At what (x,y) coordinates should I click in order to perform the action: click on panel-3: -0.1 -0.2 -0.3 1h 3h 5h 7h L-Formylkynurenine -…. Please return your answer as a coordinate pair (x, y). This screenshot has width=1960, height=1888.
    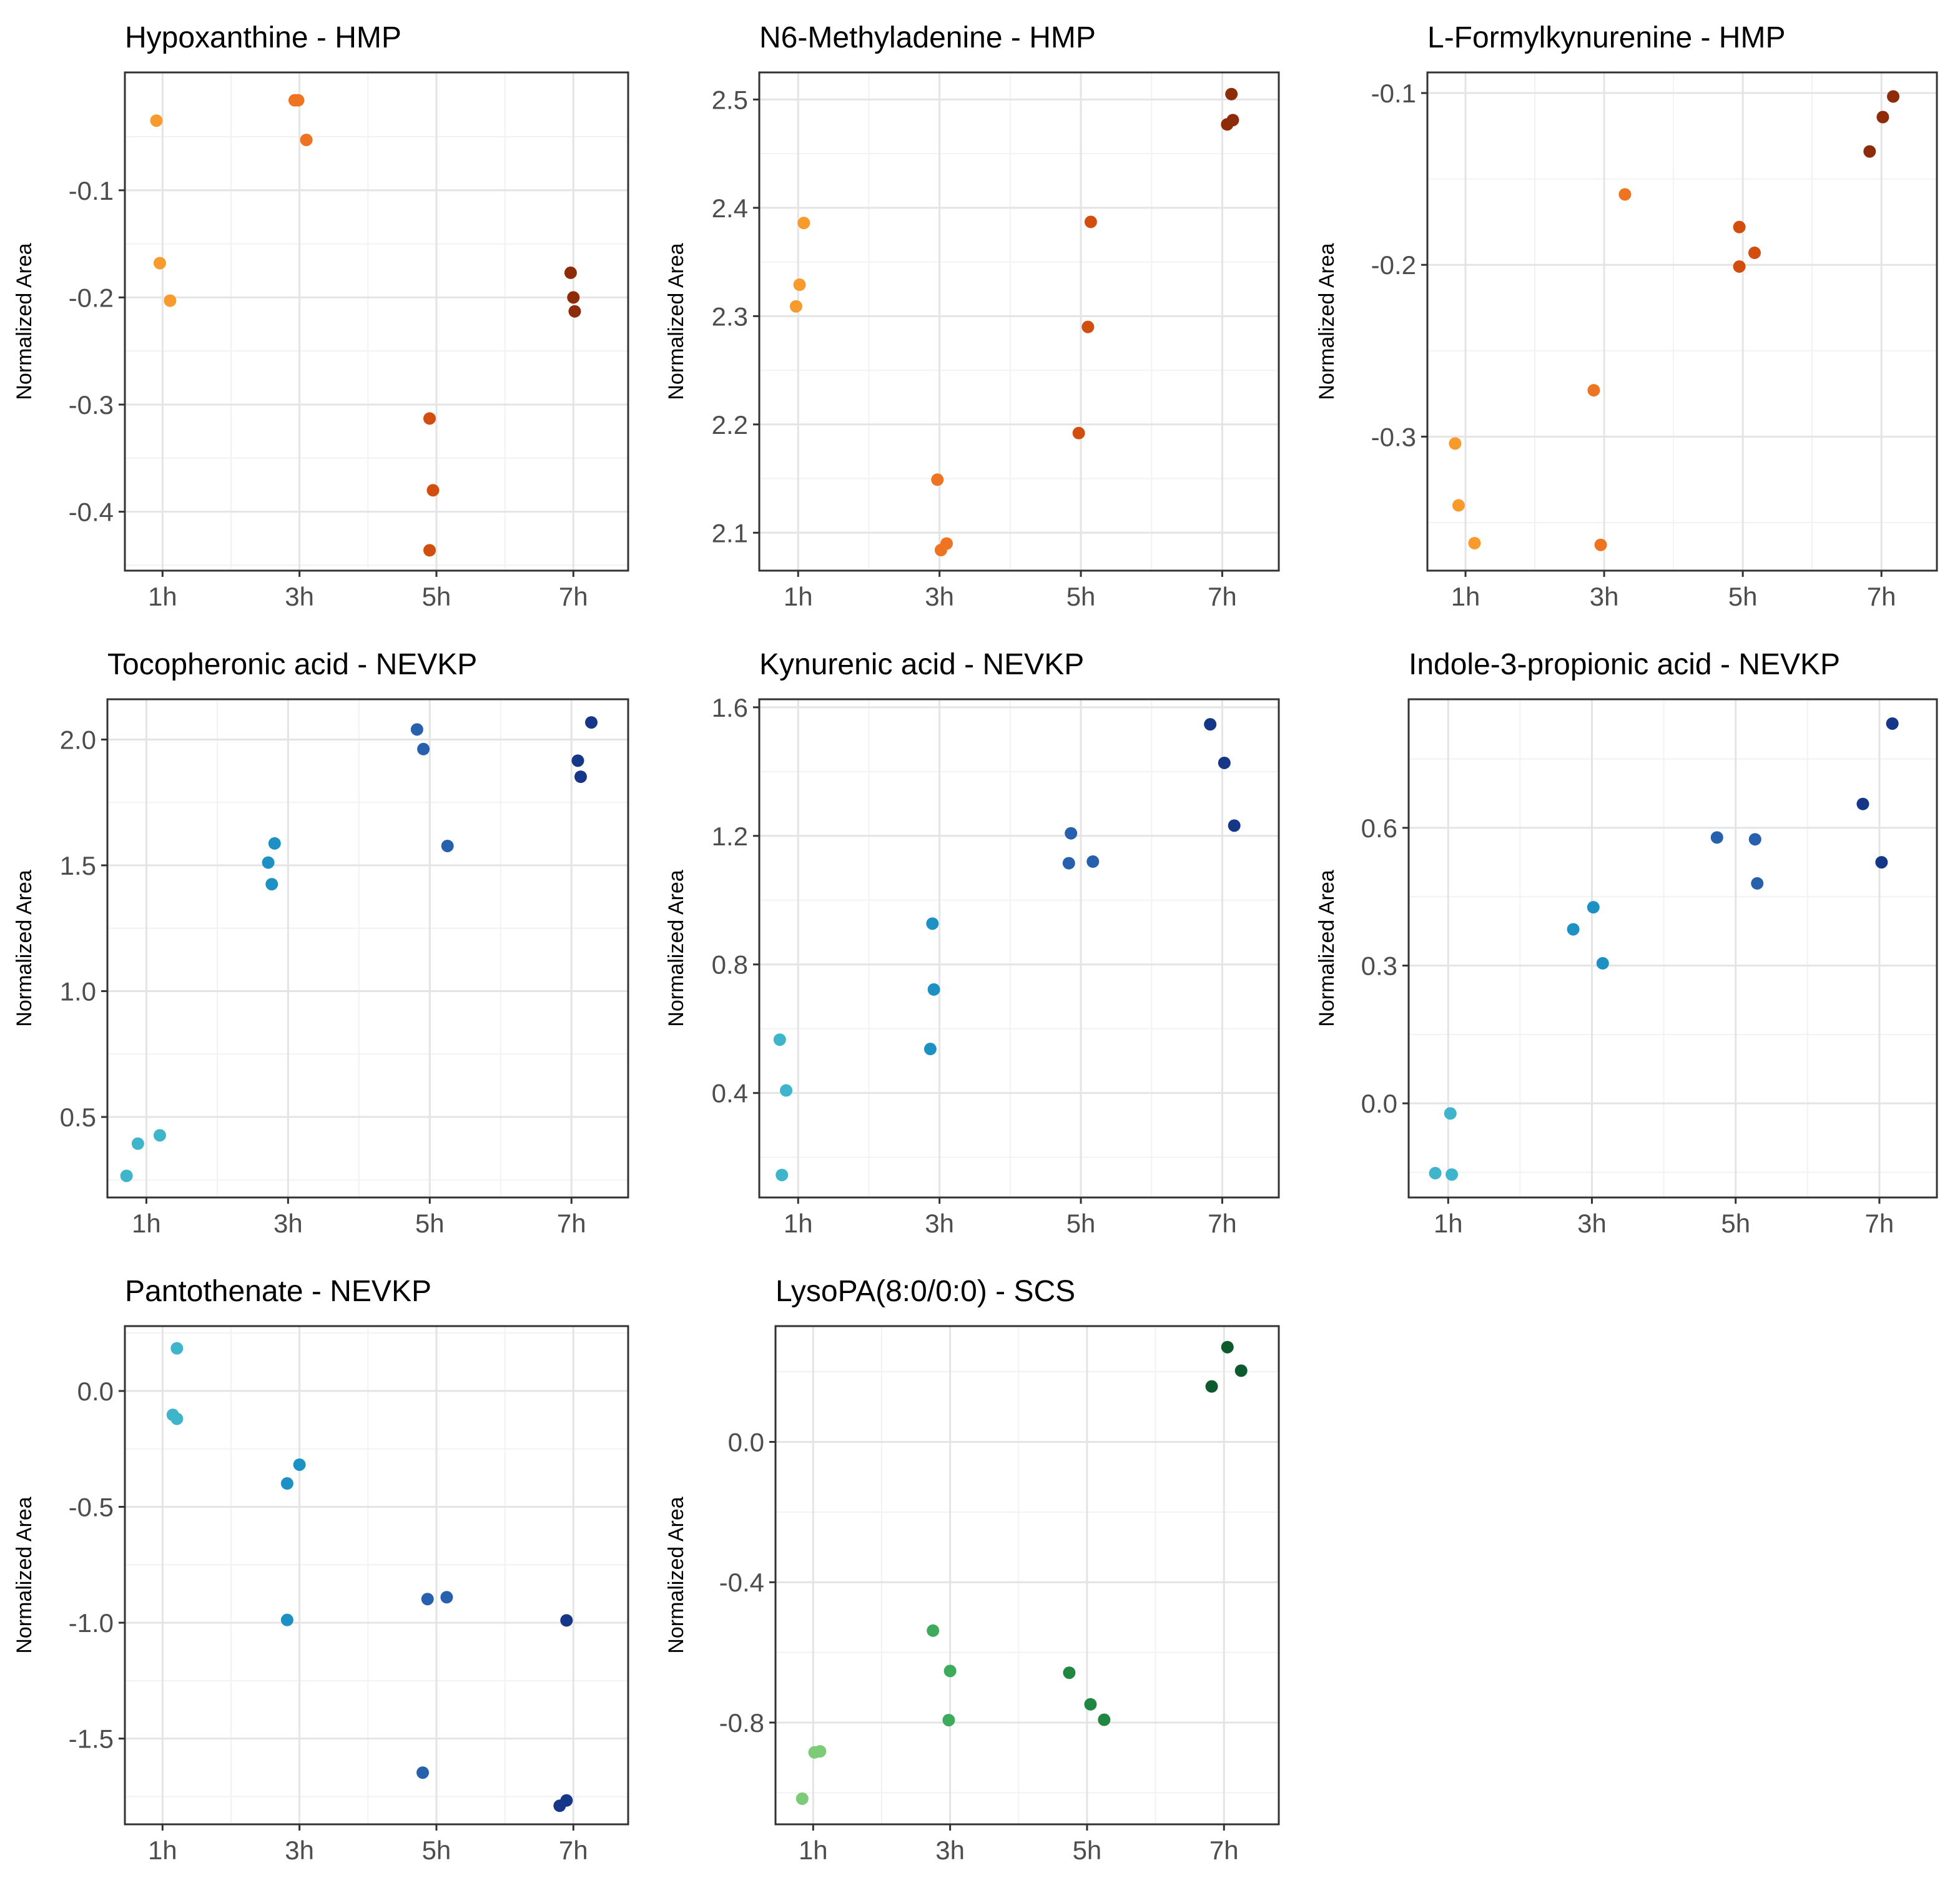
    Looking at the image, I should click on (1626, 316).